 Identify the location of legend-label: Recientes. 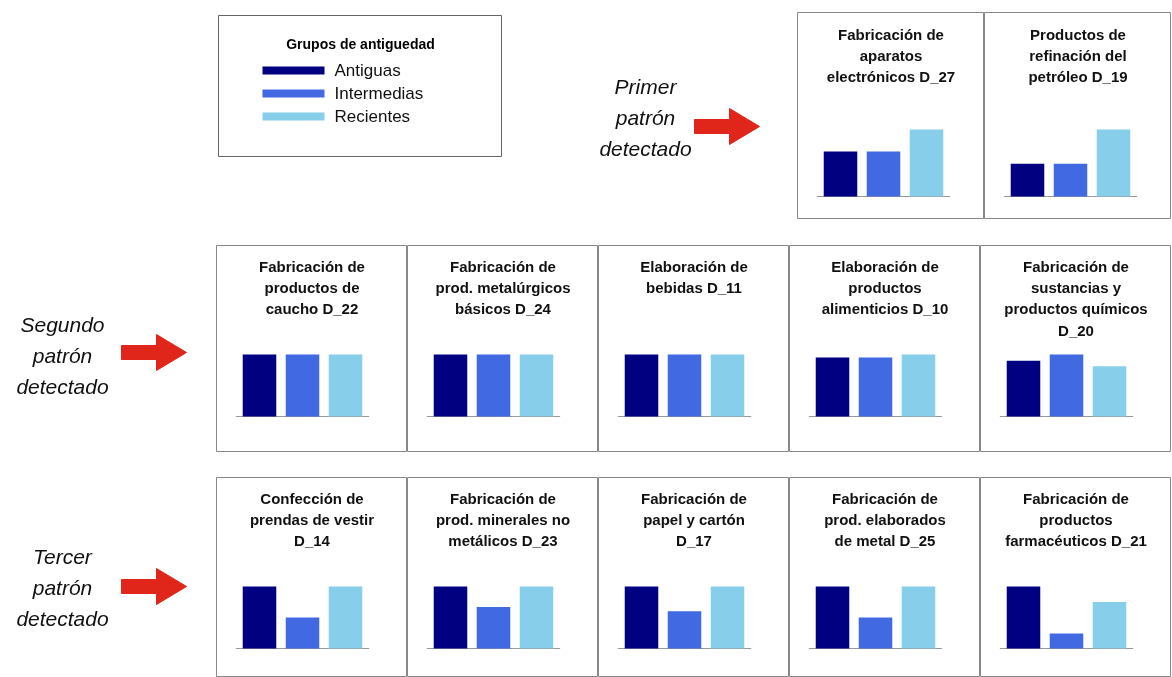
(372, 116).